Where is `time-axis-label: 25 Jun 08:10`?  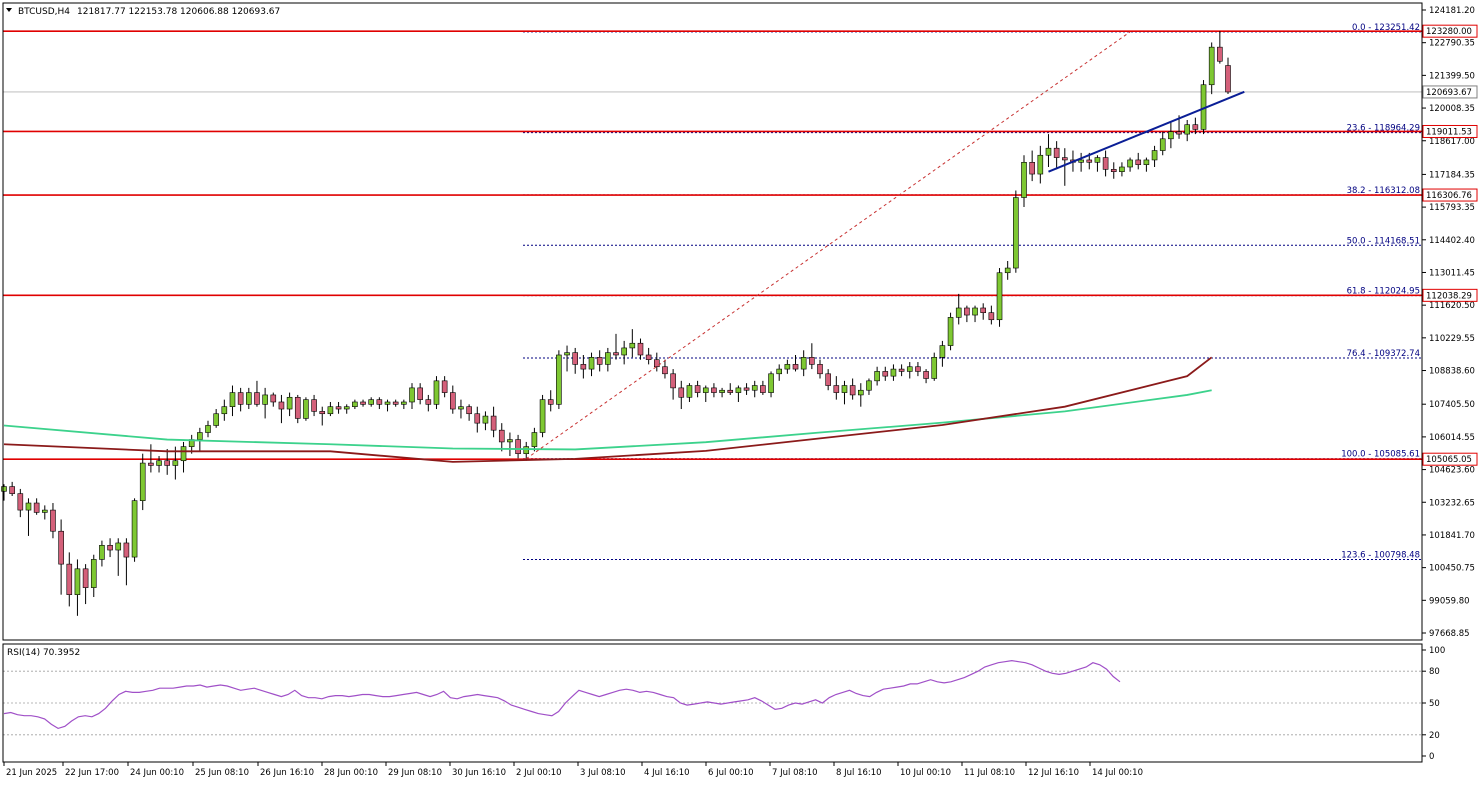 time-axis-label: 25 Jun 08:10 is located at coordinates (222, 773).